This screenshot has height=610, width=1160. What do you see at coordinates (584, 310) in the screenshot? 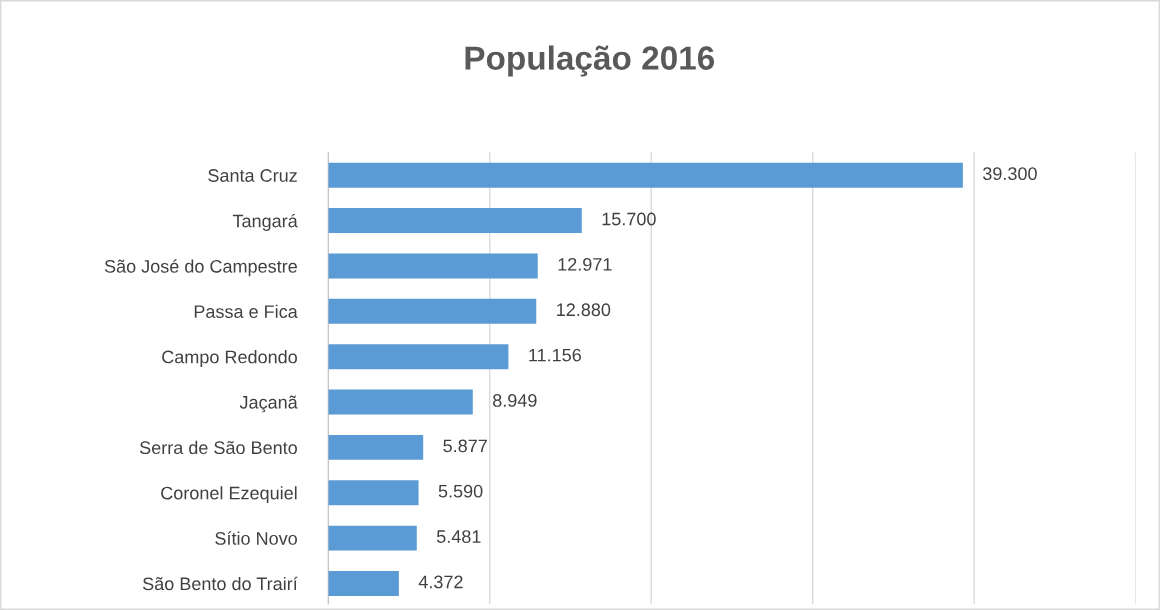
I see `data-label: 12.880` at bounding box center [584, 310].